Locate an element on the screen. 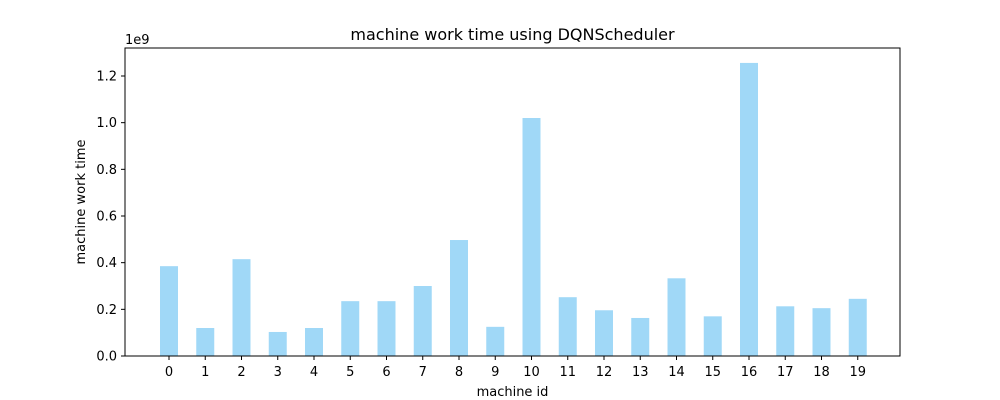  y-tick-label: 1.2 is located at coordinates (106, 77).